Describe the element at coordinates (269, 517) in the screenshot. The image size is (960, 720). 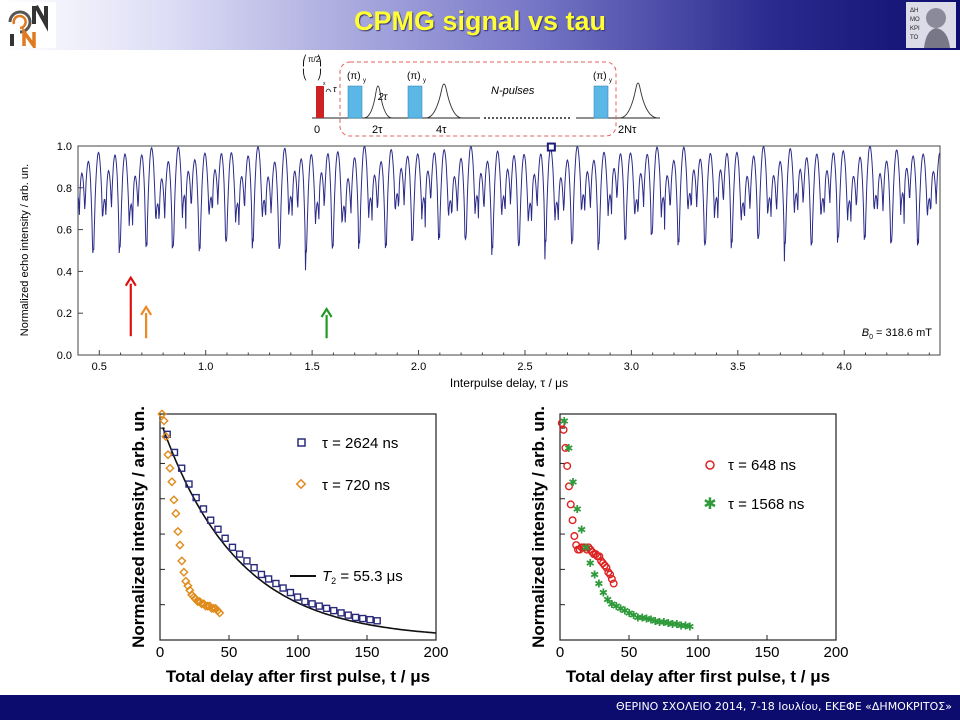
I see `decay-points` at that location.